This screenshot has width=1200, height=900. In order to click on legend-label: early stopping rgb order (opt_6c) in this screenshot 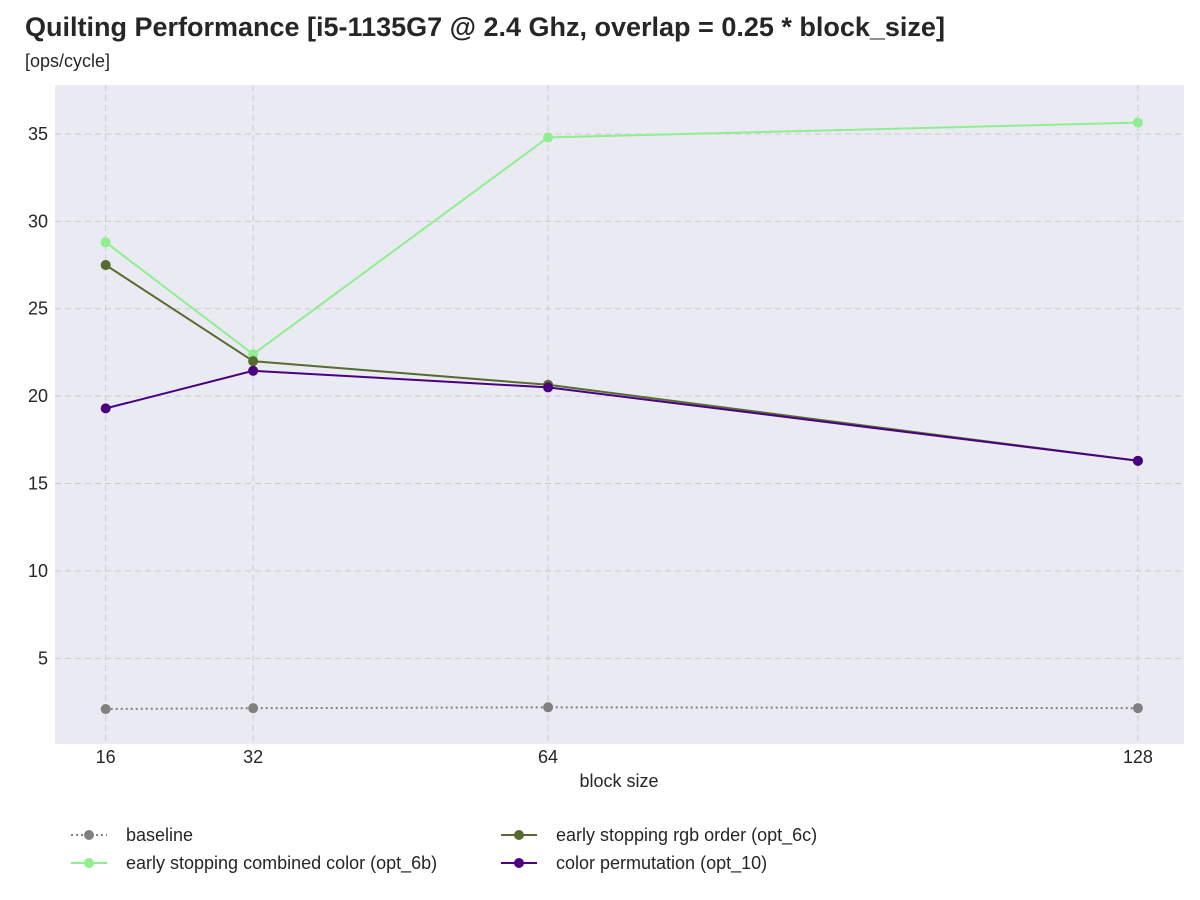, I will do `click(687, 834)`.